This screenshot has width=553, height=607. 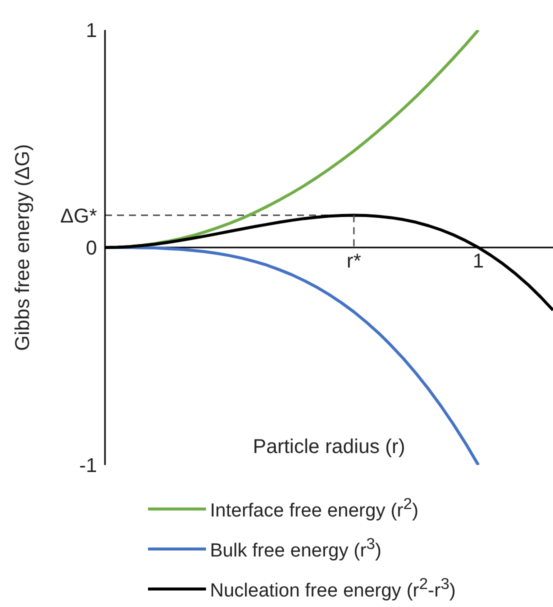 I want to click on y-axis-title: Gibbs free energy (ΔG), so click(x=23, y=247).